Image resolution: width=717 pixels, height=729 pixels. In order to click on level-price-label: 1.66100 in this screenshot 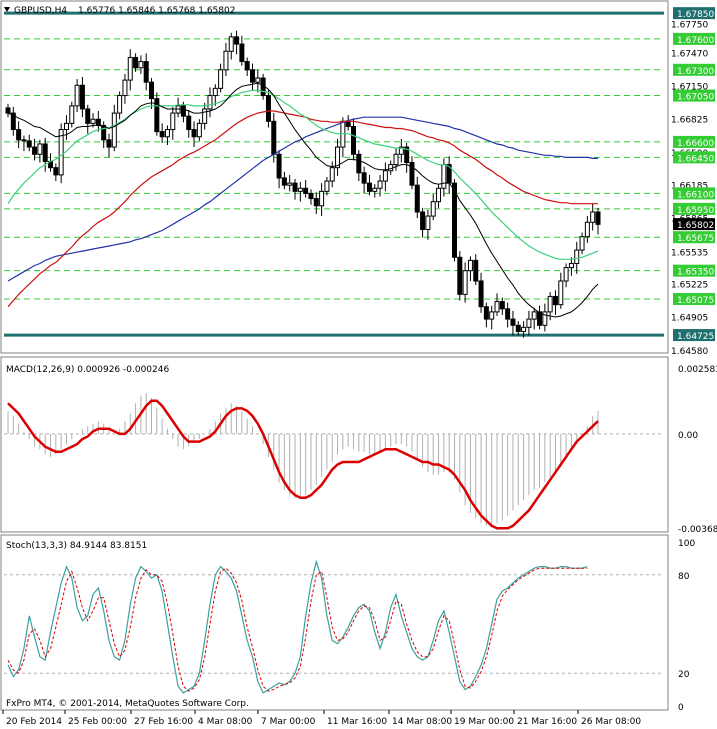, I will do `click(695, 195)`.